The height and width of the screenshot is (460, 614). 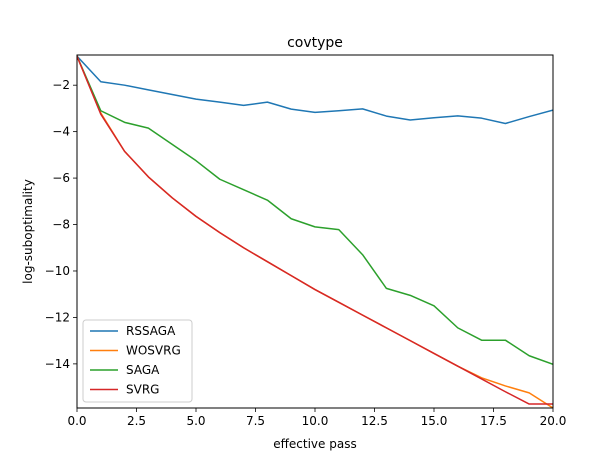 I want to click on y-tick-label: −6, so click(x=61, y=178).